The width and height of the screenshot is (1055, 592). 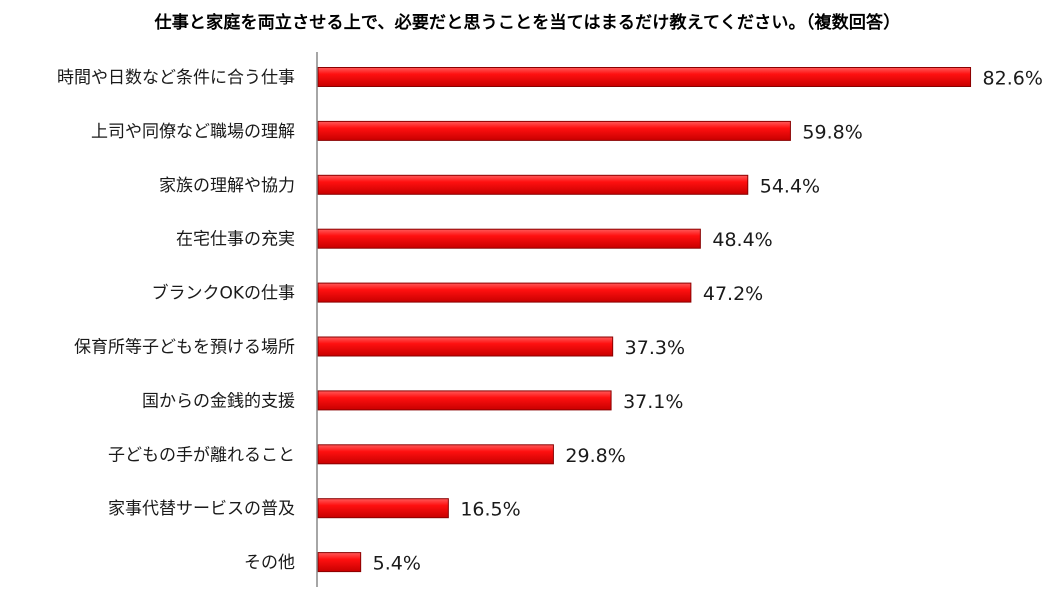 I want to click on category-label-8: 家事代替サービスの普及, so click(x=201, y=509).